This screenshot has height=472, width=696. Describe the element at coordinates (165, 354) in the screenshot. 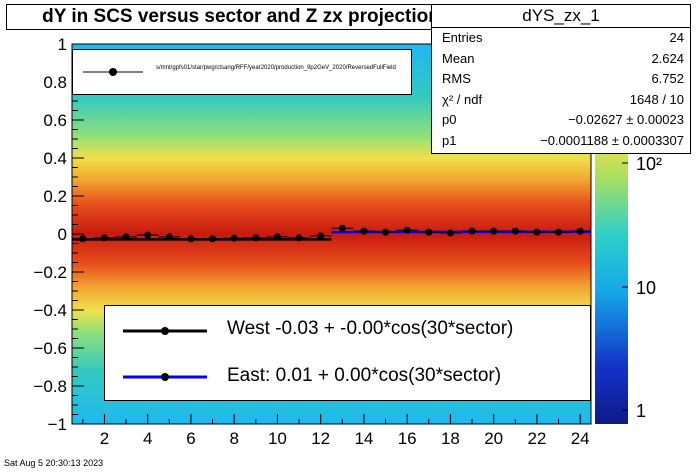

I see `legend-bottom-markers` at that location.